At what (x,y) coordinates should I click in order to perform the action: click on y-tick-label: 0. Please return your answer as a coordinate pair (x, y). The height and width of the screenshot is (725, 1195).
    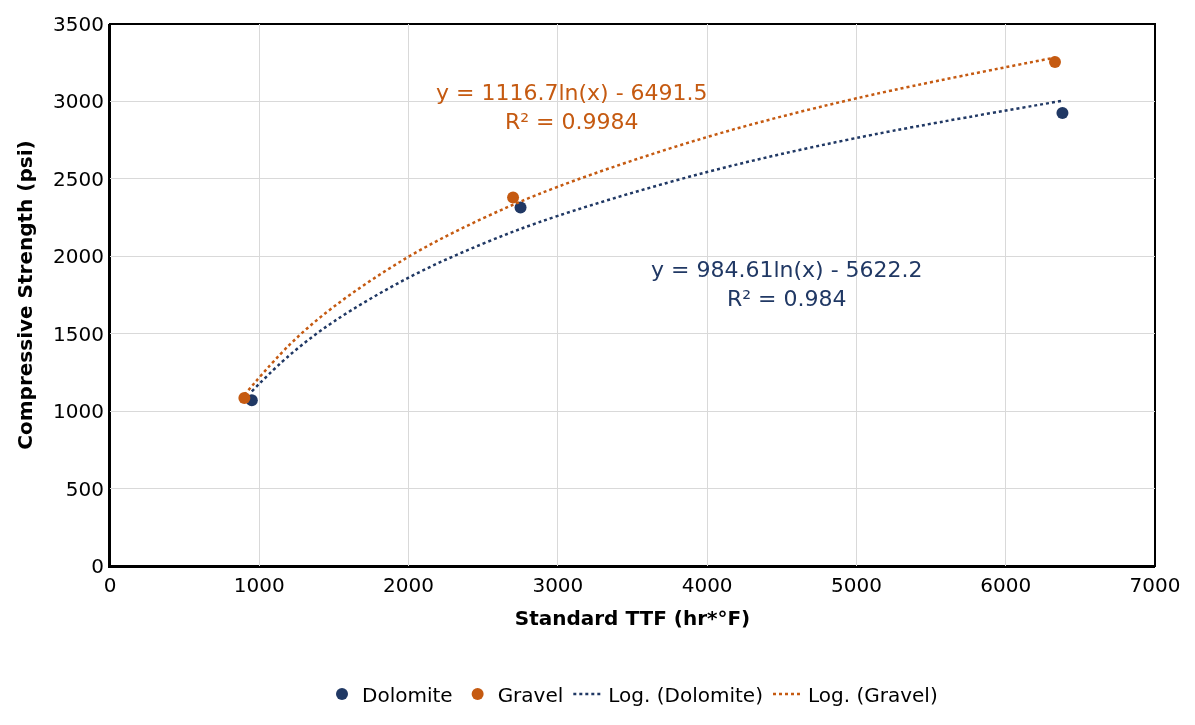
    Looking at the image, I should click on (97, 566).